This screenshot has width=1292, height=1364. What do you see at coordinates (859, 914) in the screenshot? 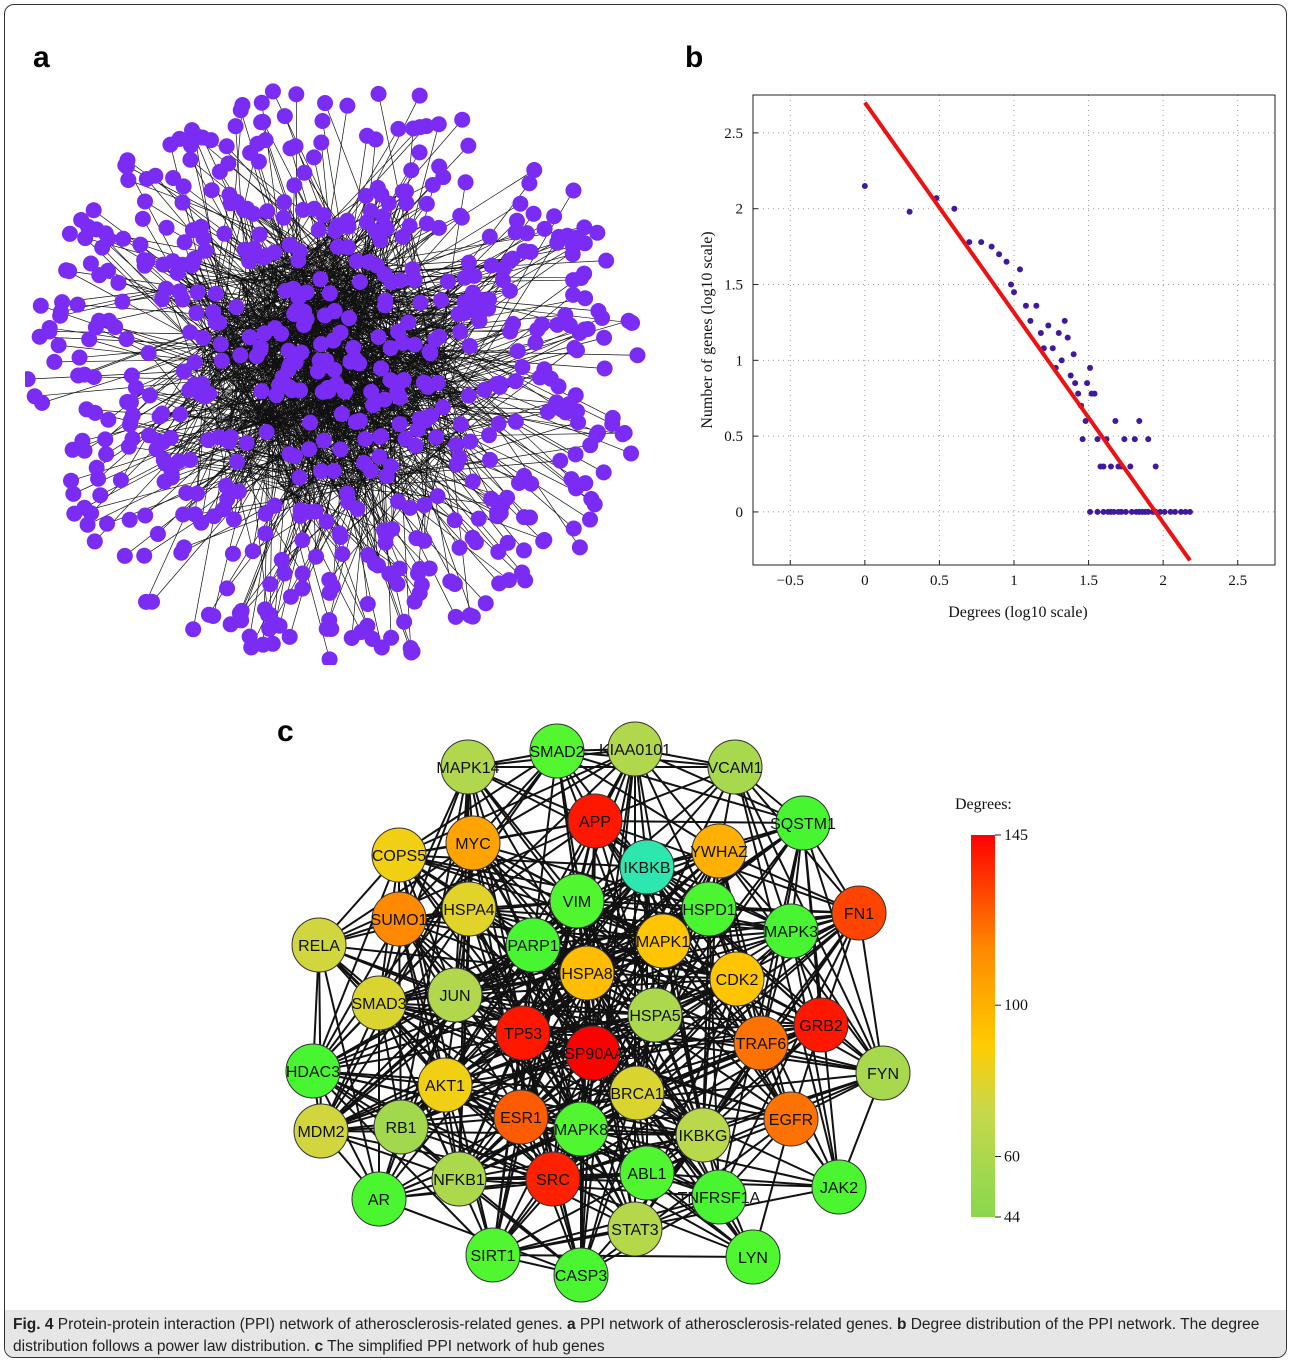
I see `hub-node-label: FN1` at bounding box center [859, 914].